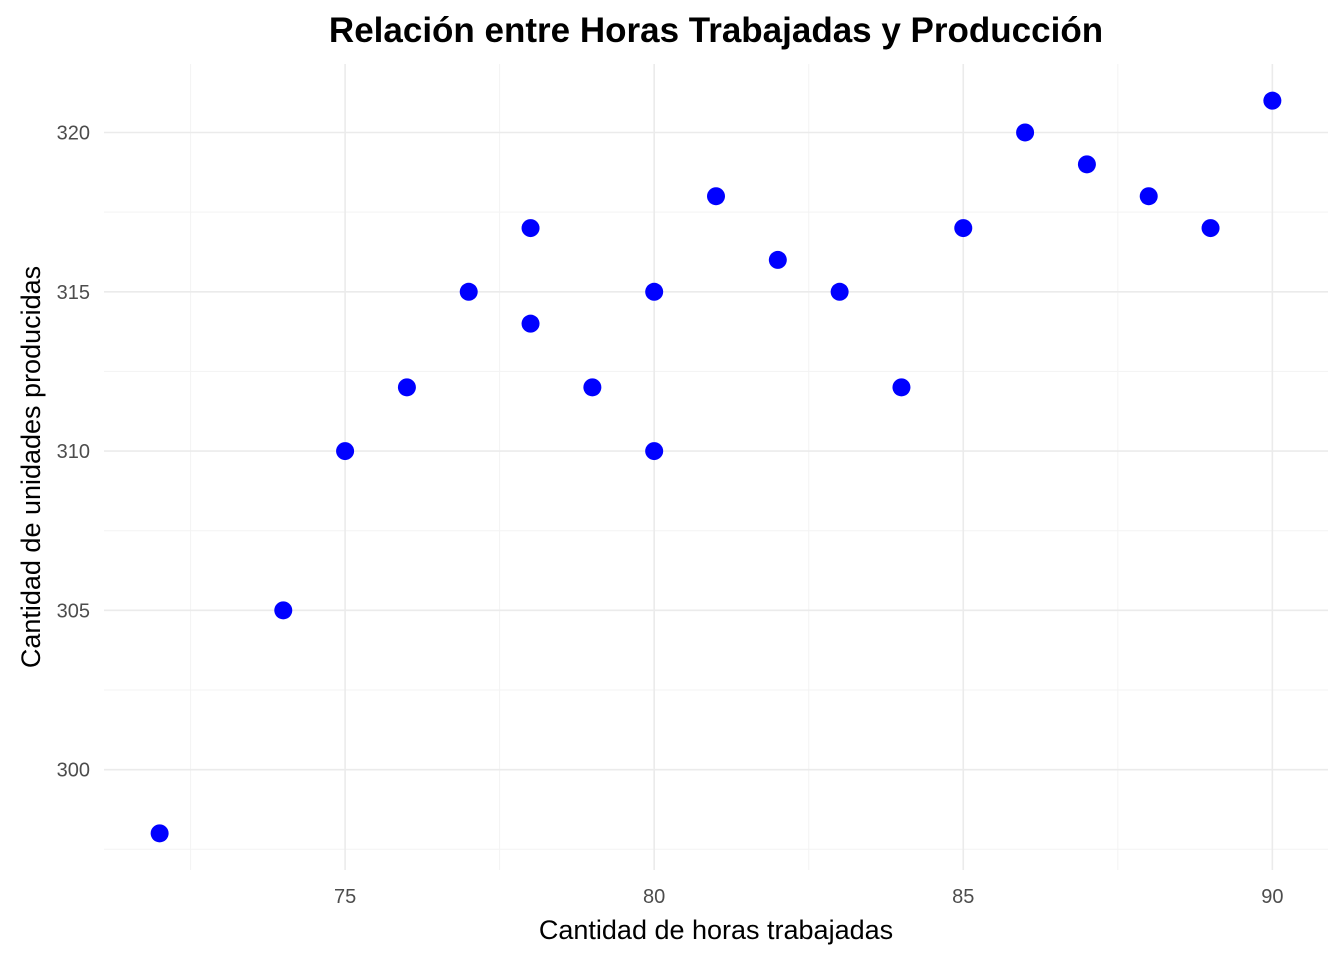 The width and height of the screenshot is (1344, 960). Describe the element at coordinates (73, 133) in the screenshot. I see `y-tick-label: 320` at that location.